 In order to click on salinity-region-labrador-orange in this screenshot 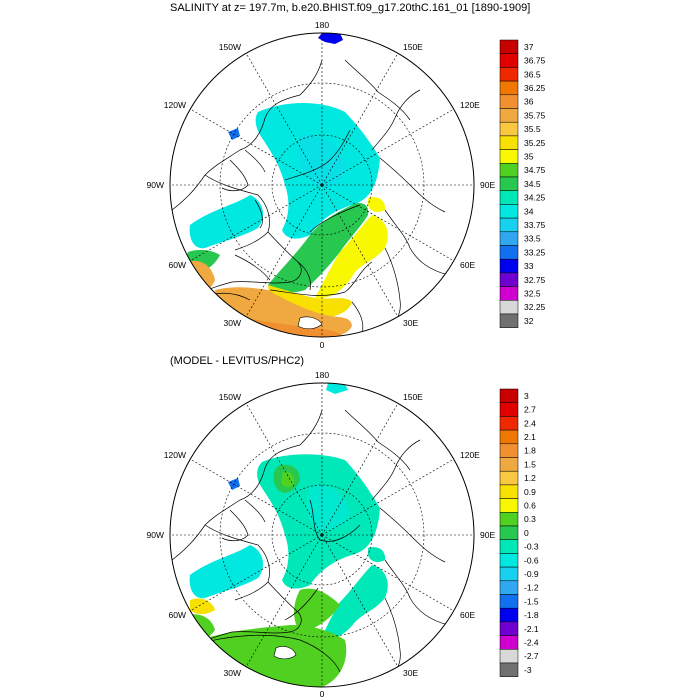, I will do `click(201, 279)`.